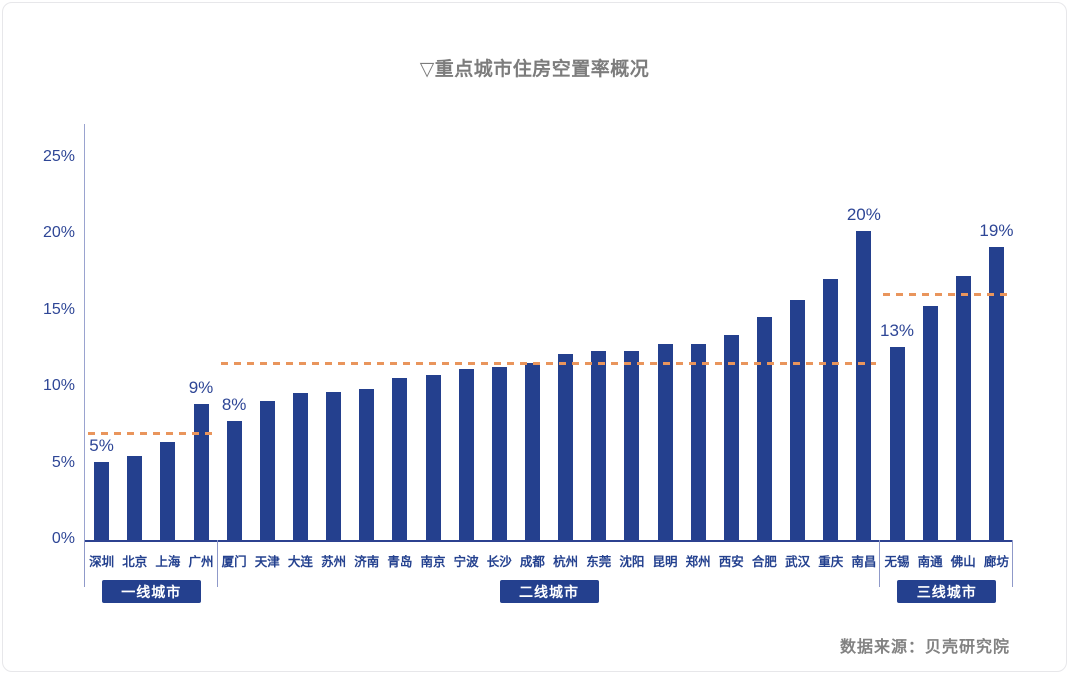 The image size is (1069, 674). I want to click on tier-badge-二线城市: 二线城市, so click(549, 591).